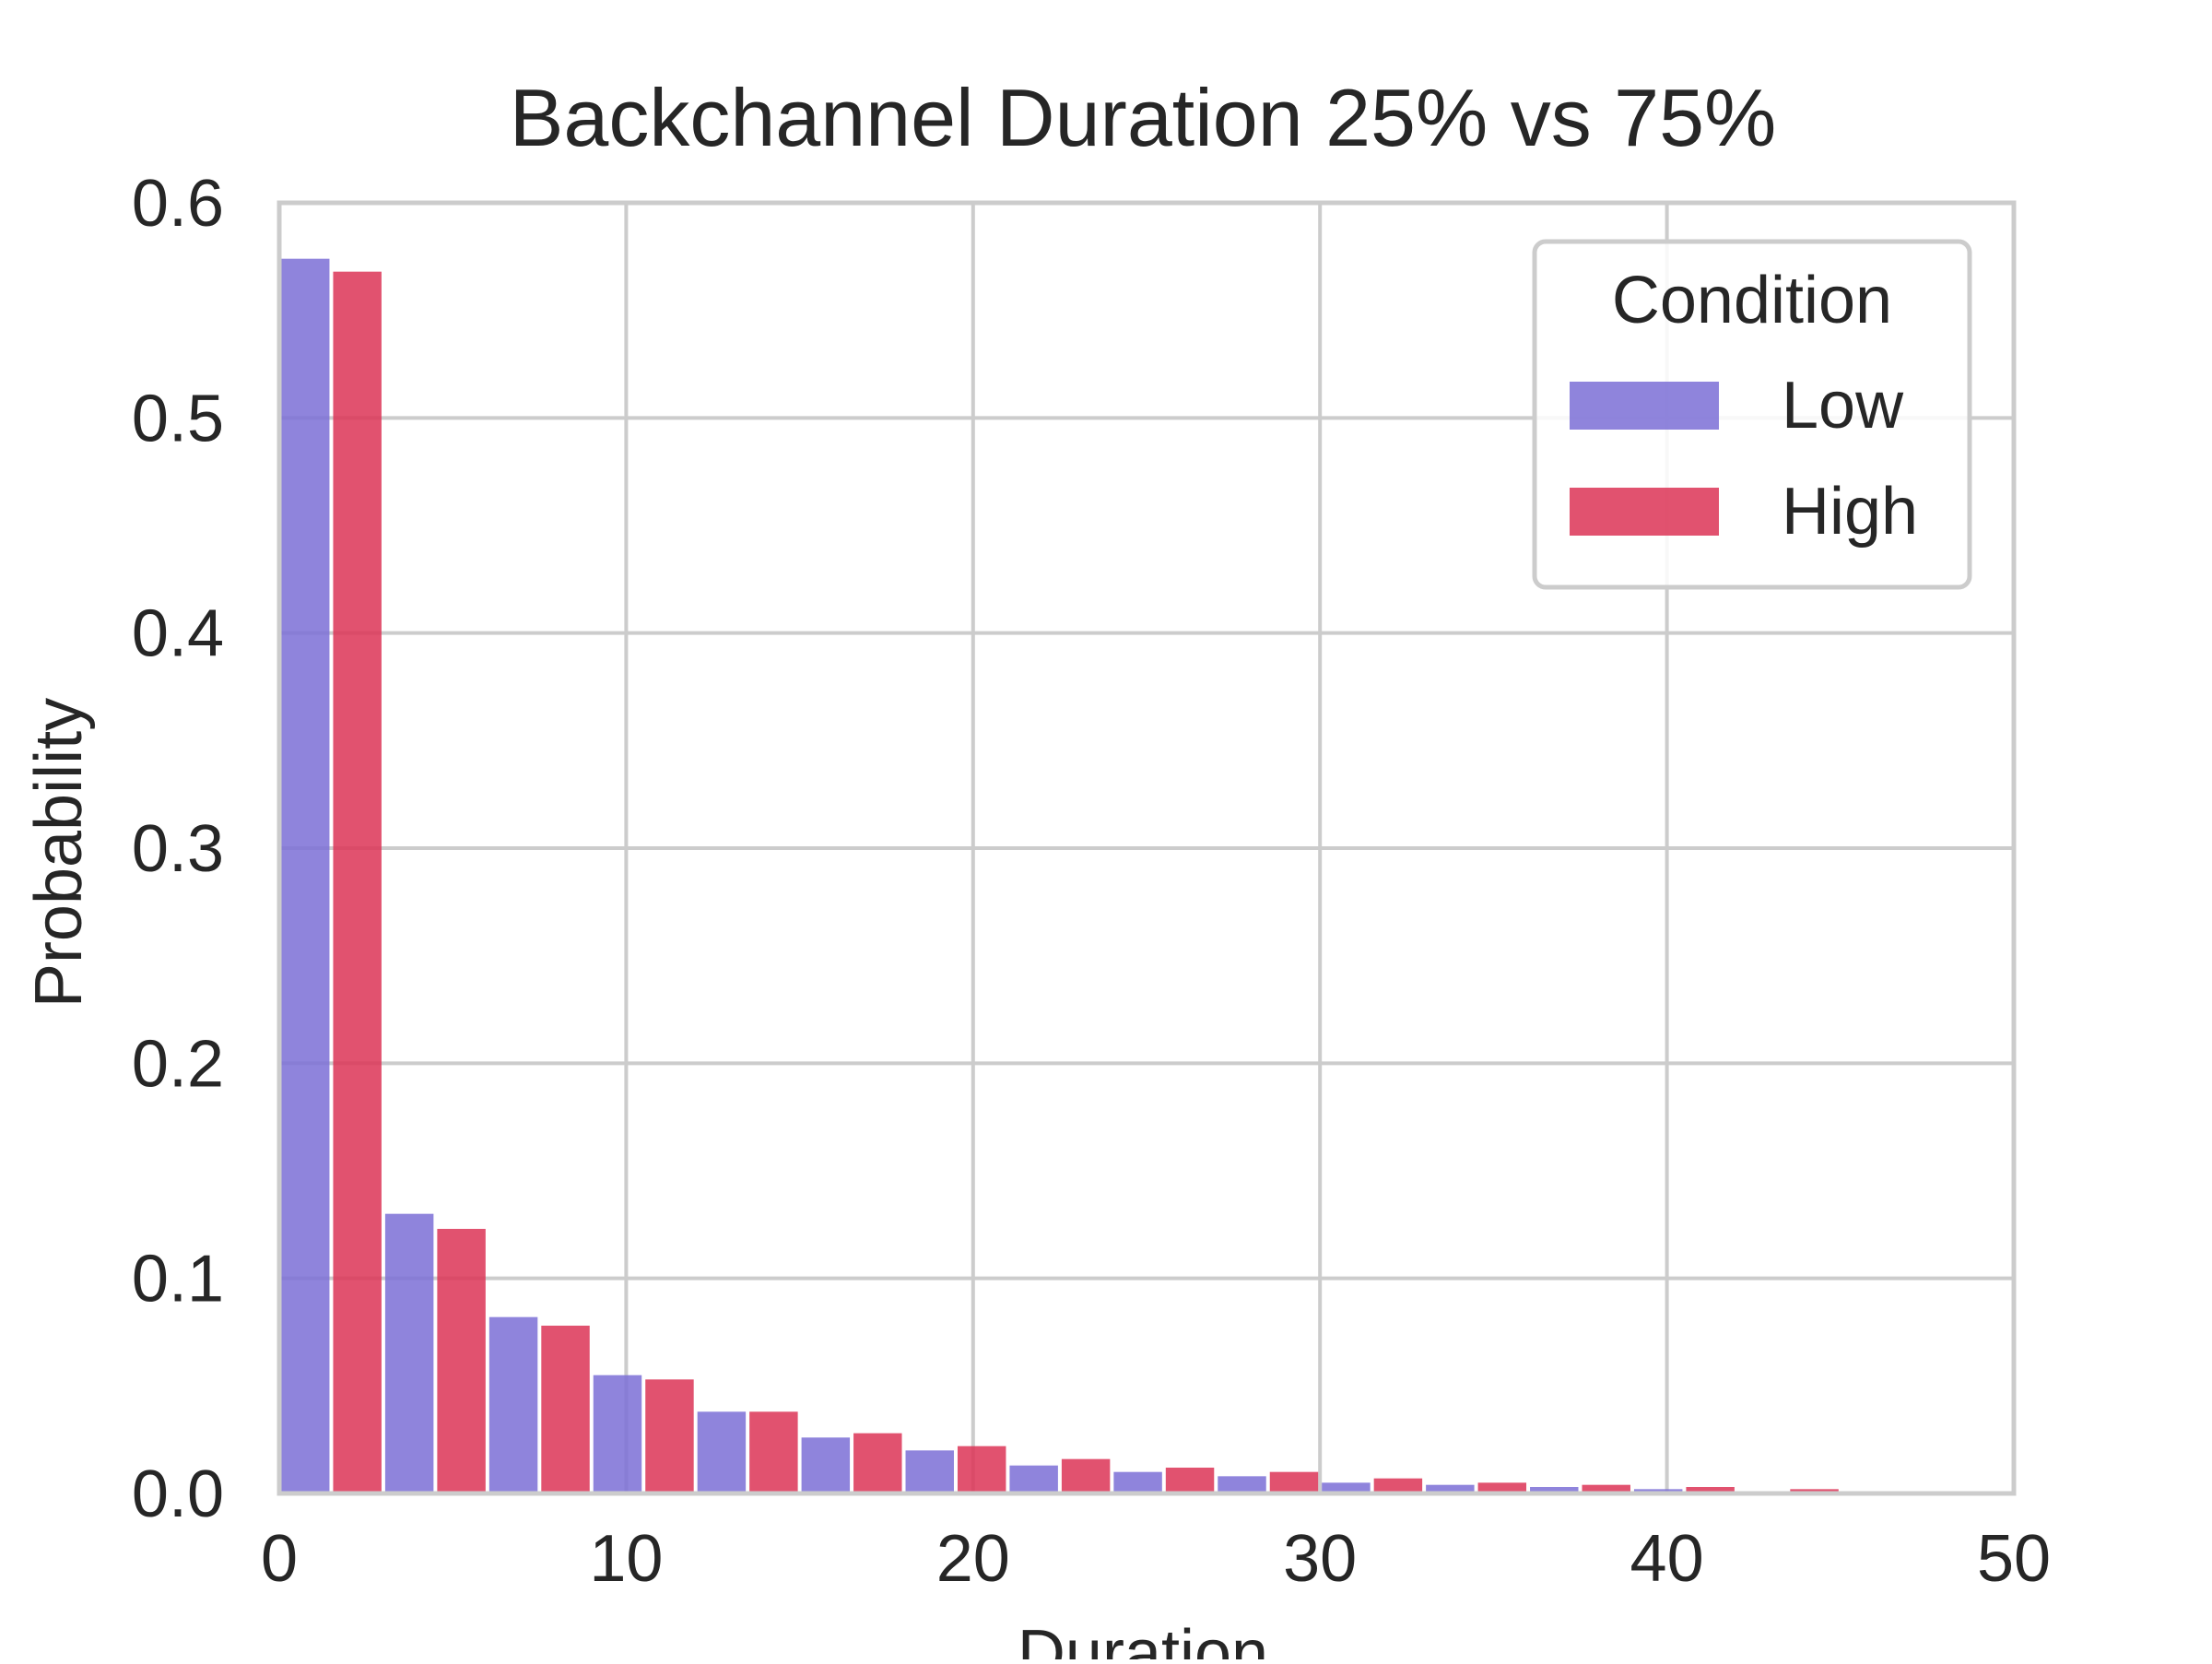  What do you see at coordinates (178, 1279) in the screenshot?
I see `y-tick-label: 0.1` at bounding box center [178, 1279].